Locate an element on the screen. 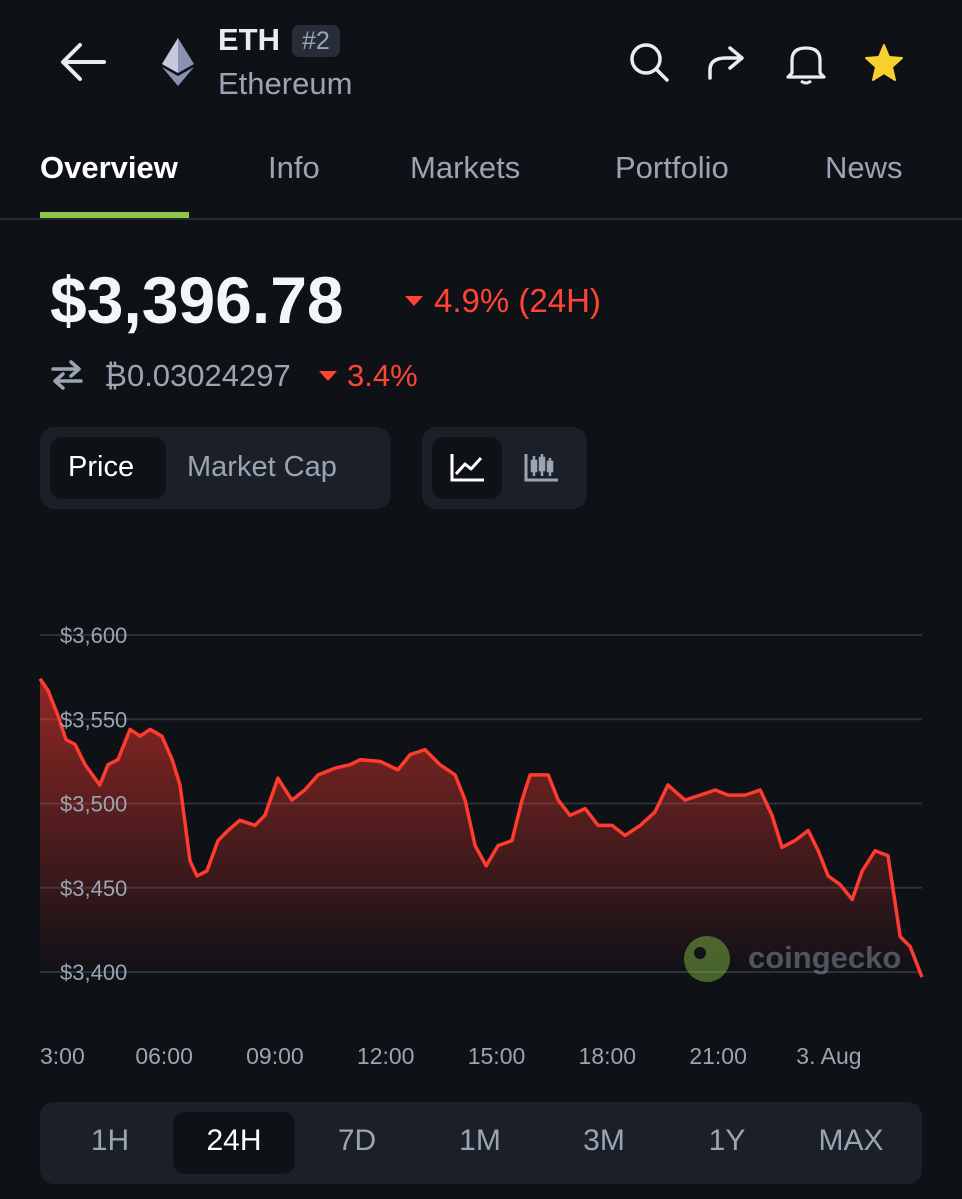 This screenshot has height=1199, width=962. y-tick-label: $3,400 is located at coordinates (93, 972).